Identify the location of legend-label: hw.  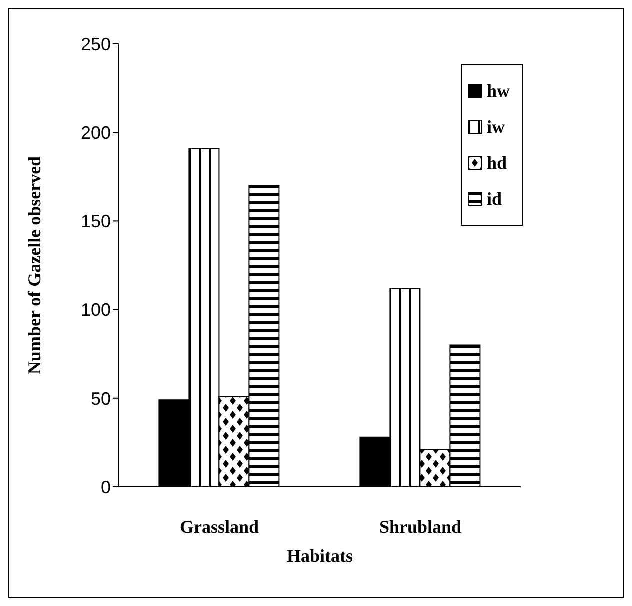
(498, 91).